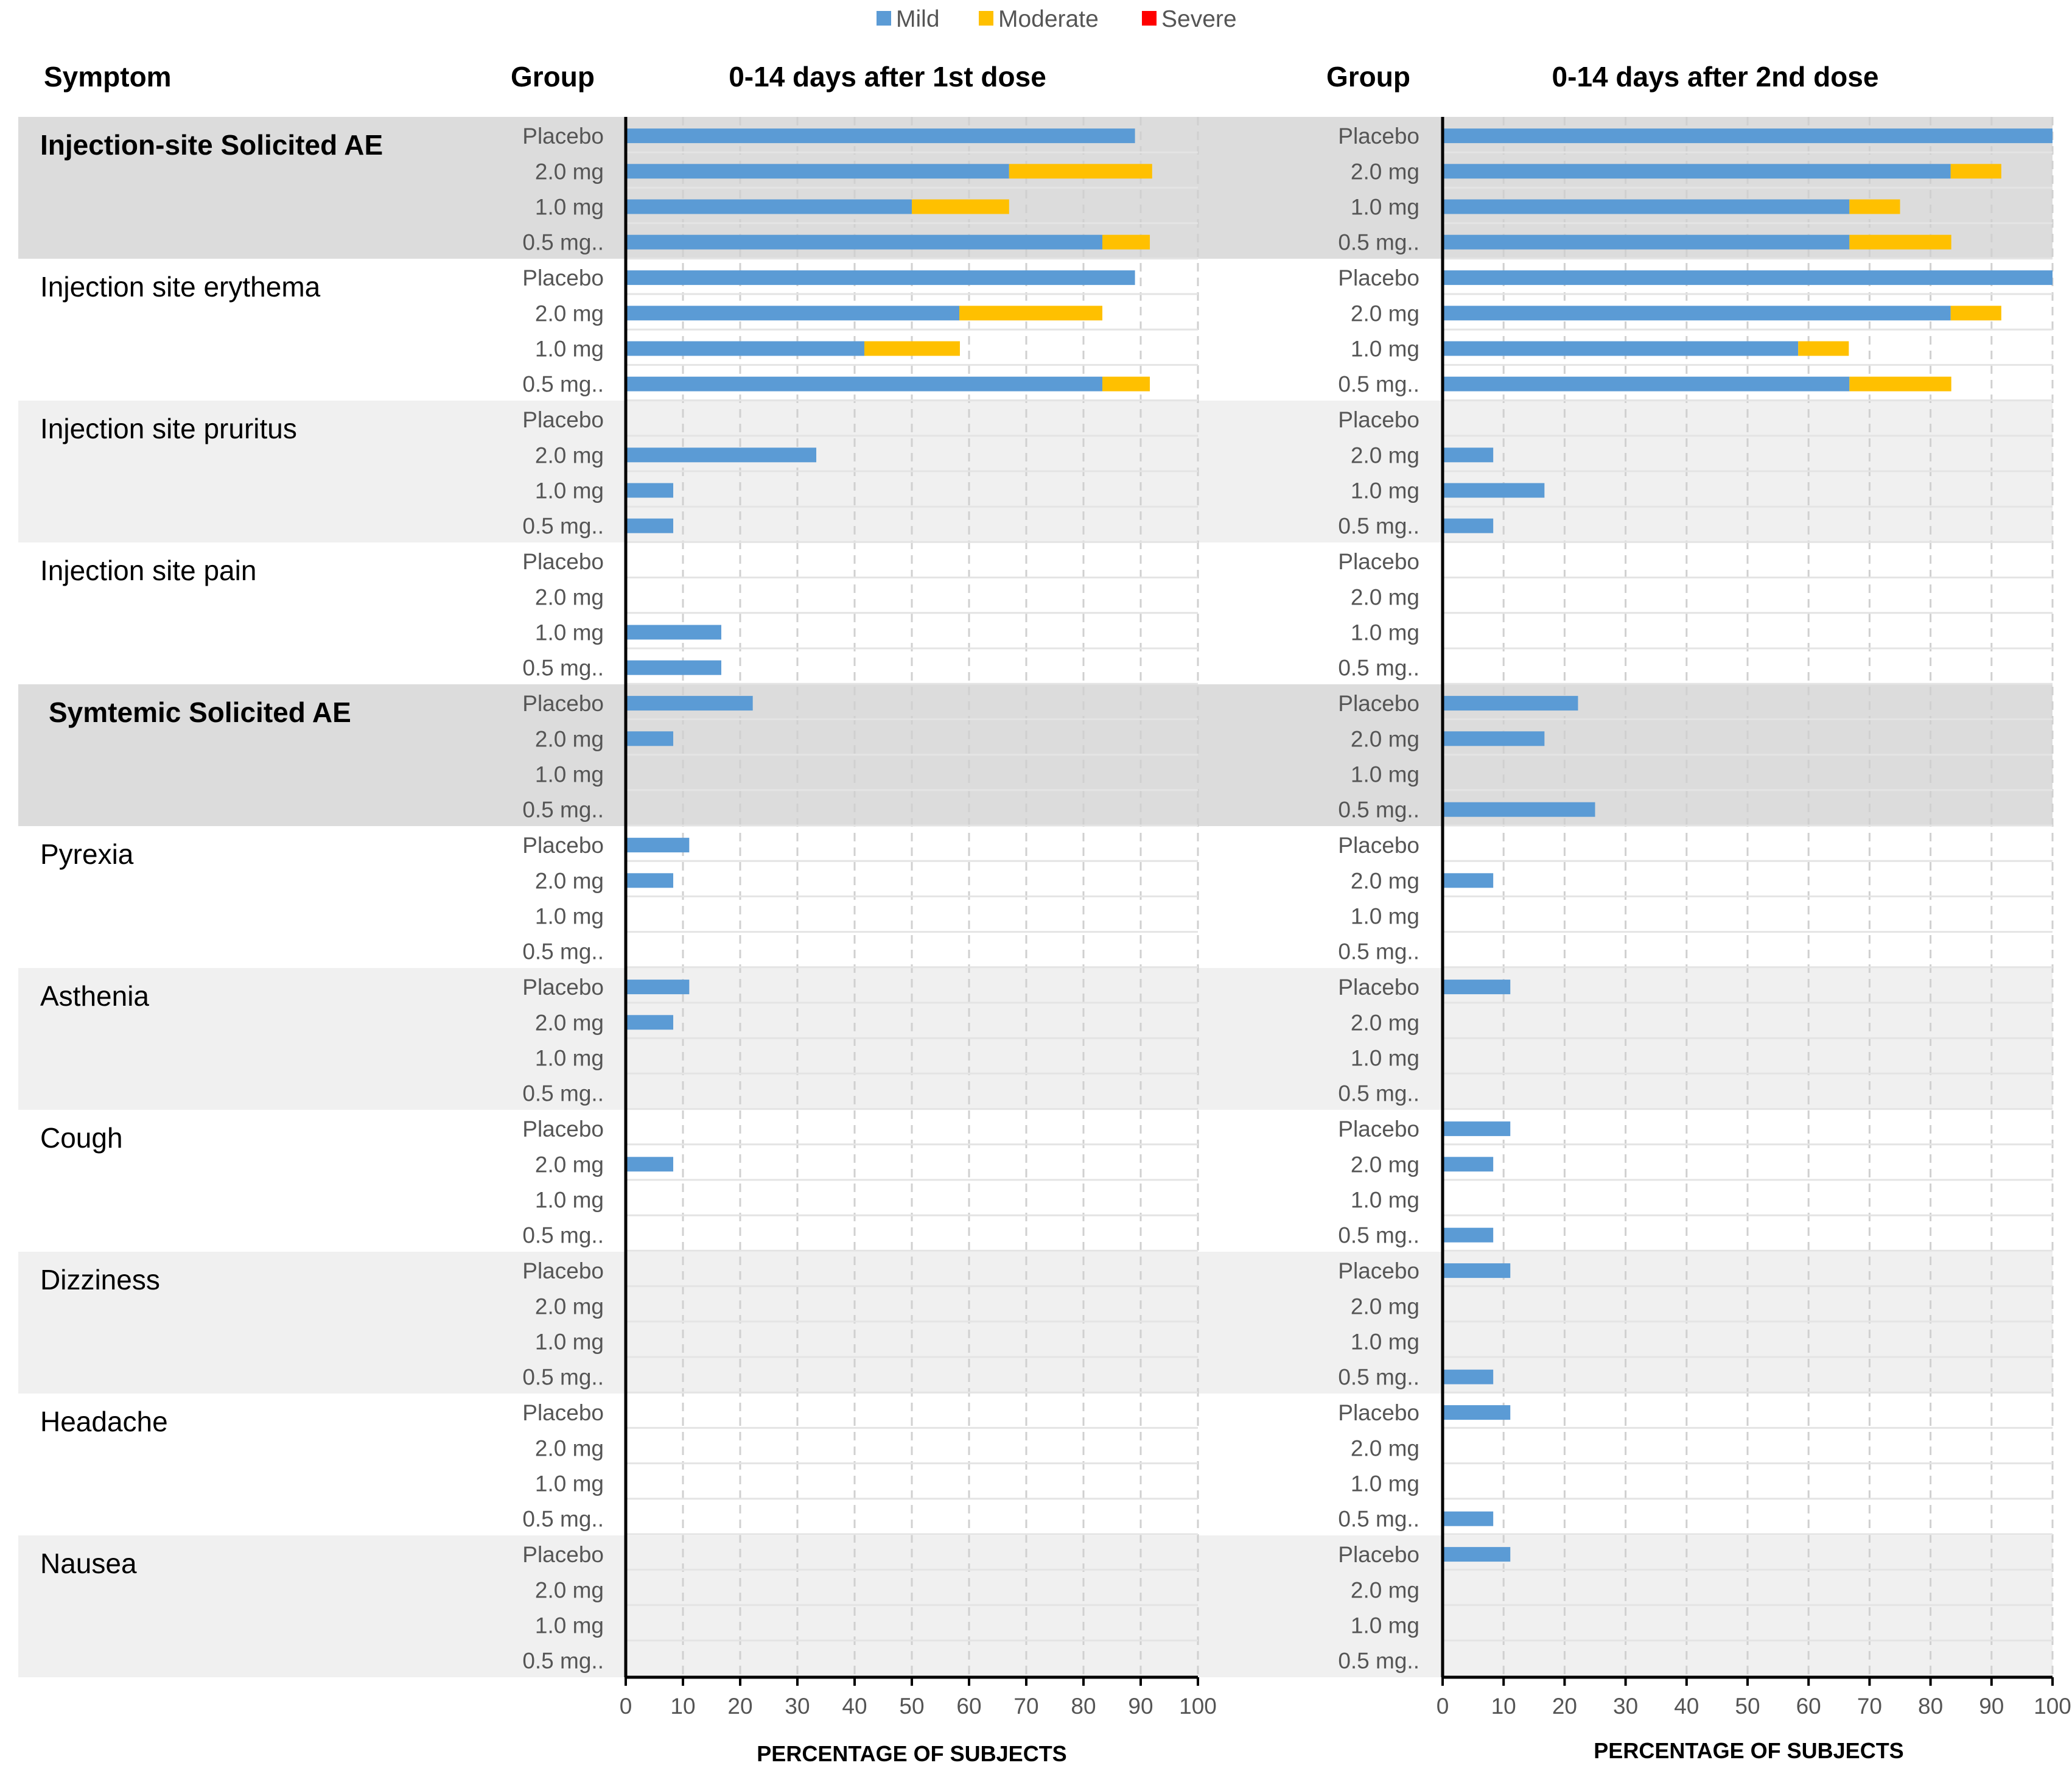  What do you see at coordinates (1869, 1706) in the screenshot?
I see `x-tick-label: 70` at bounding box center [1869, 1706].